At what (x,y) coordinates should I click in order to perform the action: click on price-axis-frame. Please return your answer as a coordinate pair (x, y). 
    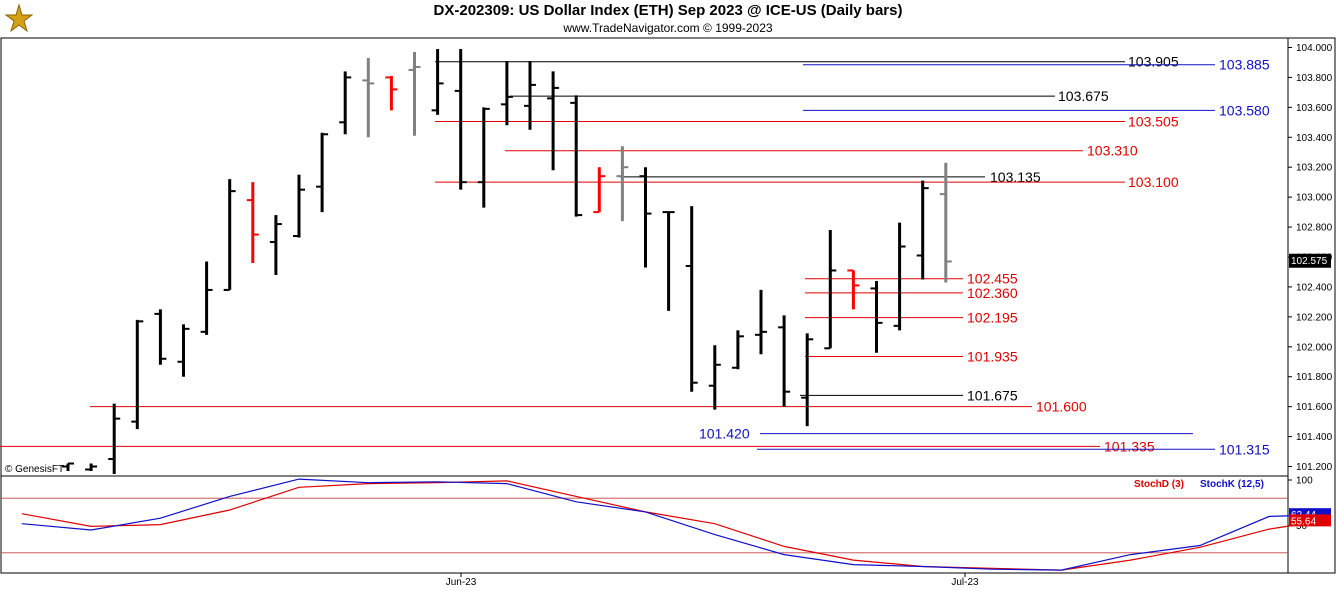
    Looking at the image, I should click on (1311, 305).